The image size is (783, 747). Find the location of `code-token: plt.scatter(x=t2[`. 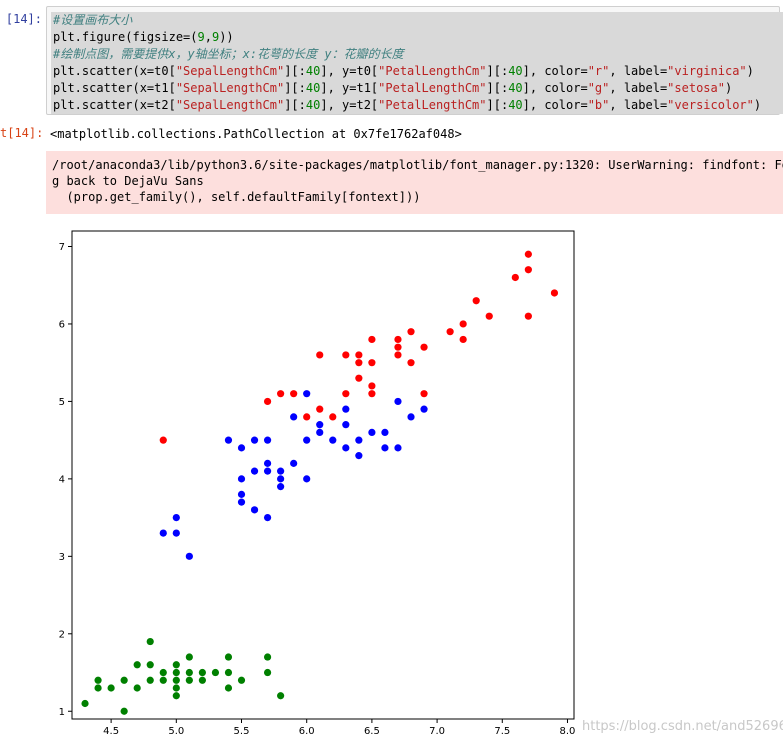

code-token: plt.scatter(x=t2[ is located at coordinates (114, 105).